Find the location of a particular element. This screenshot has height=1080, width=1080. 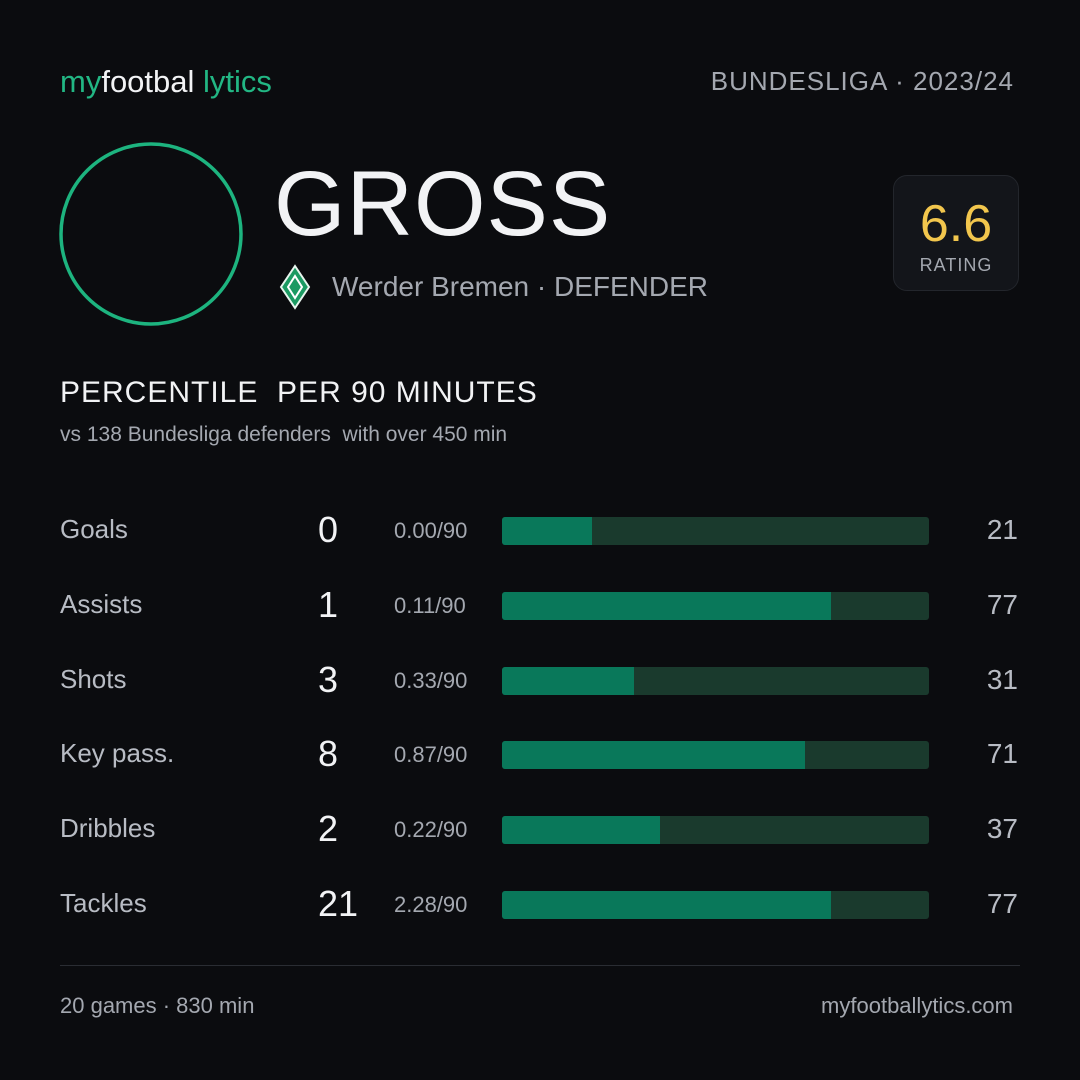

stat-per90: 0.00/90 is located at coordinates (431, 530).